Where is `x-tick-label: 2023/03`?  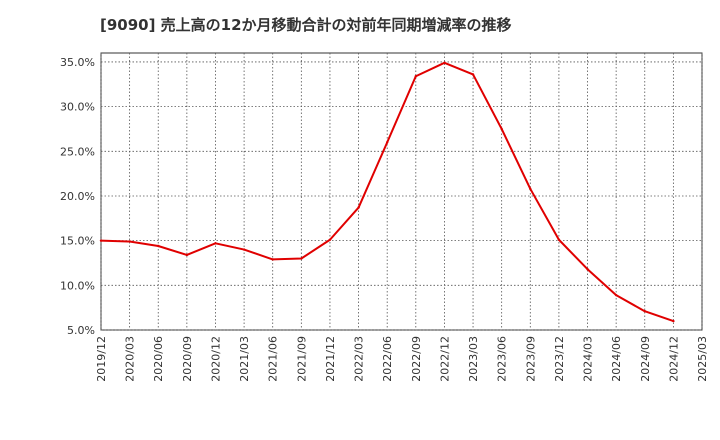 x-tick-label: 2023/03 is located at coordinates (473, 359).